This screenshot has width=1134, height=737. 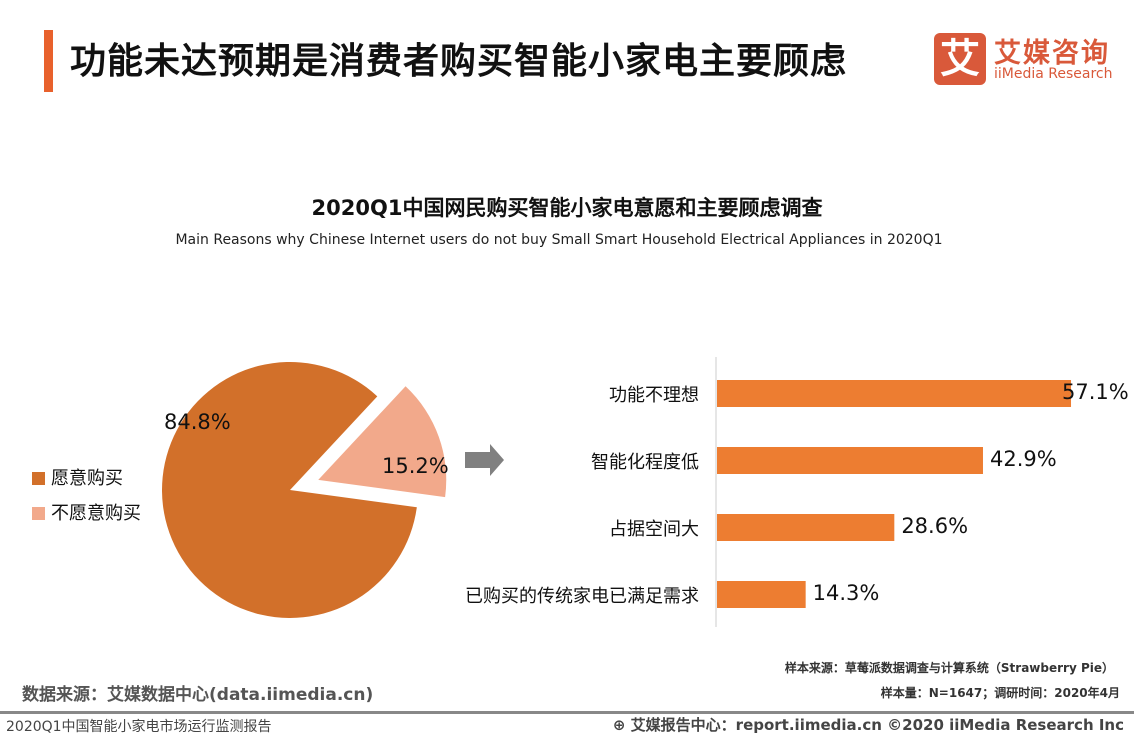 What do you see at coordinates (139, 727) in the screenshot?
I see `report-name: 2020Q1中国智能小家电市场运行监测报告` at bounding box center [139, 727].